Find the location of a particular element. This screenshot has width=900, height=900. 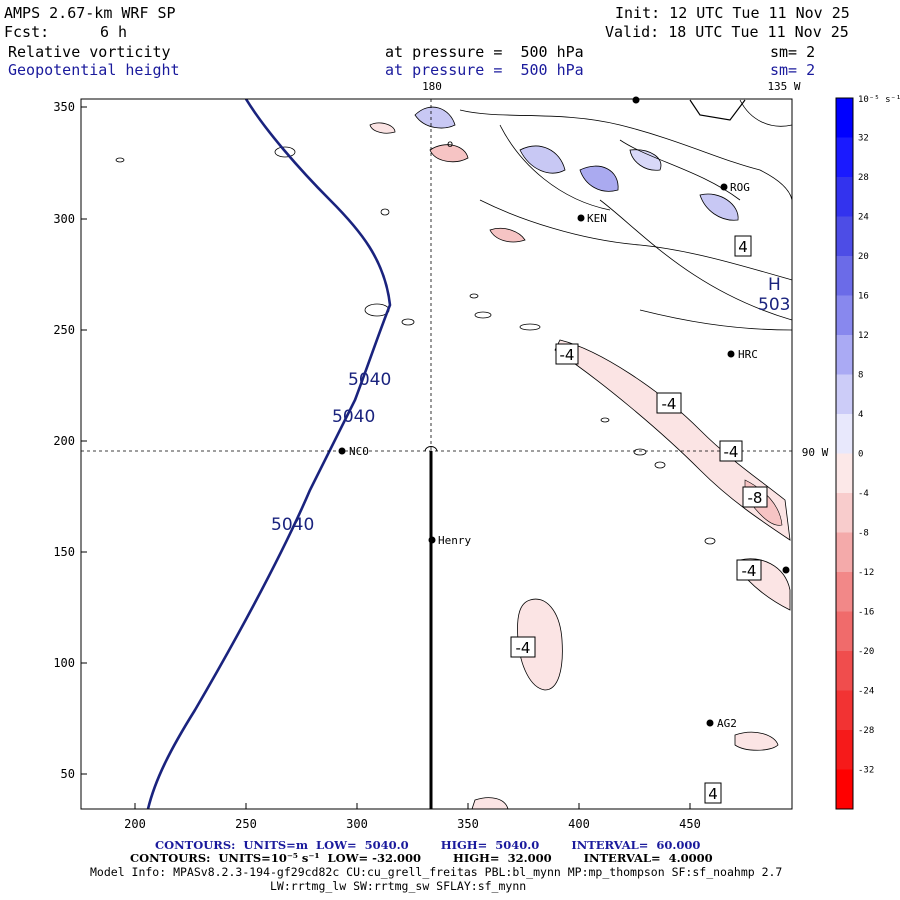

y-tick: 300 is located at coordinates (64, 219).